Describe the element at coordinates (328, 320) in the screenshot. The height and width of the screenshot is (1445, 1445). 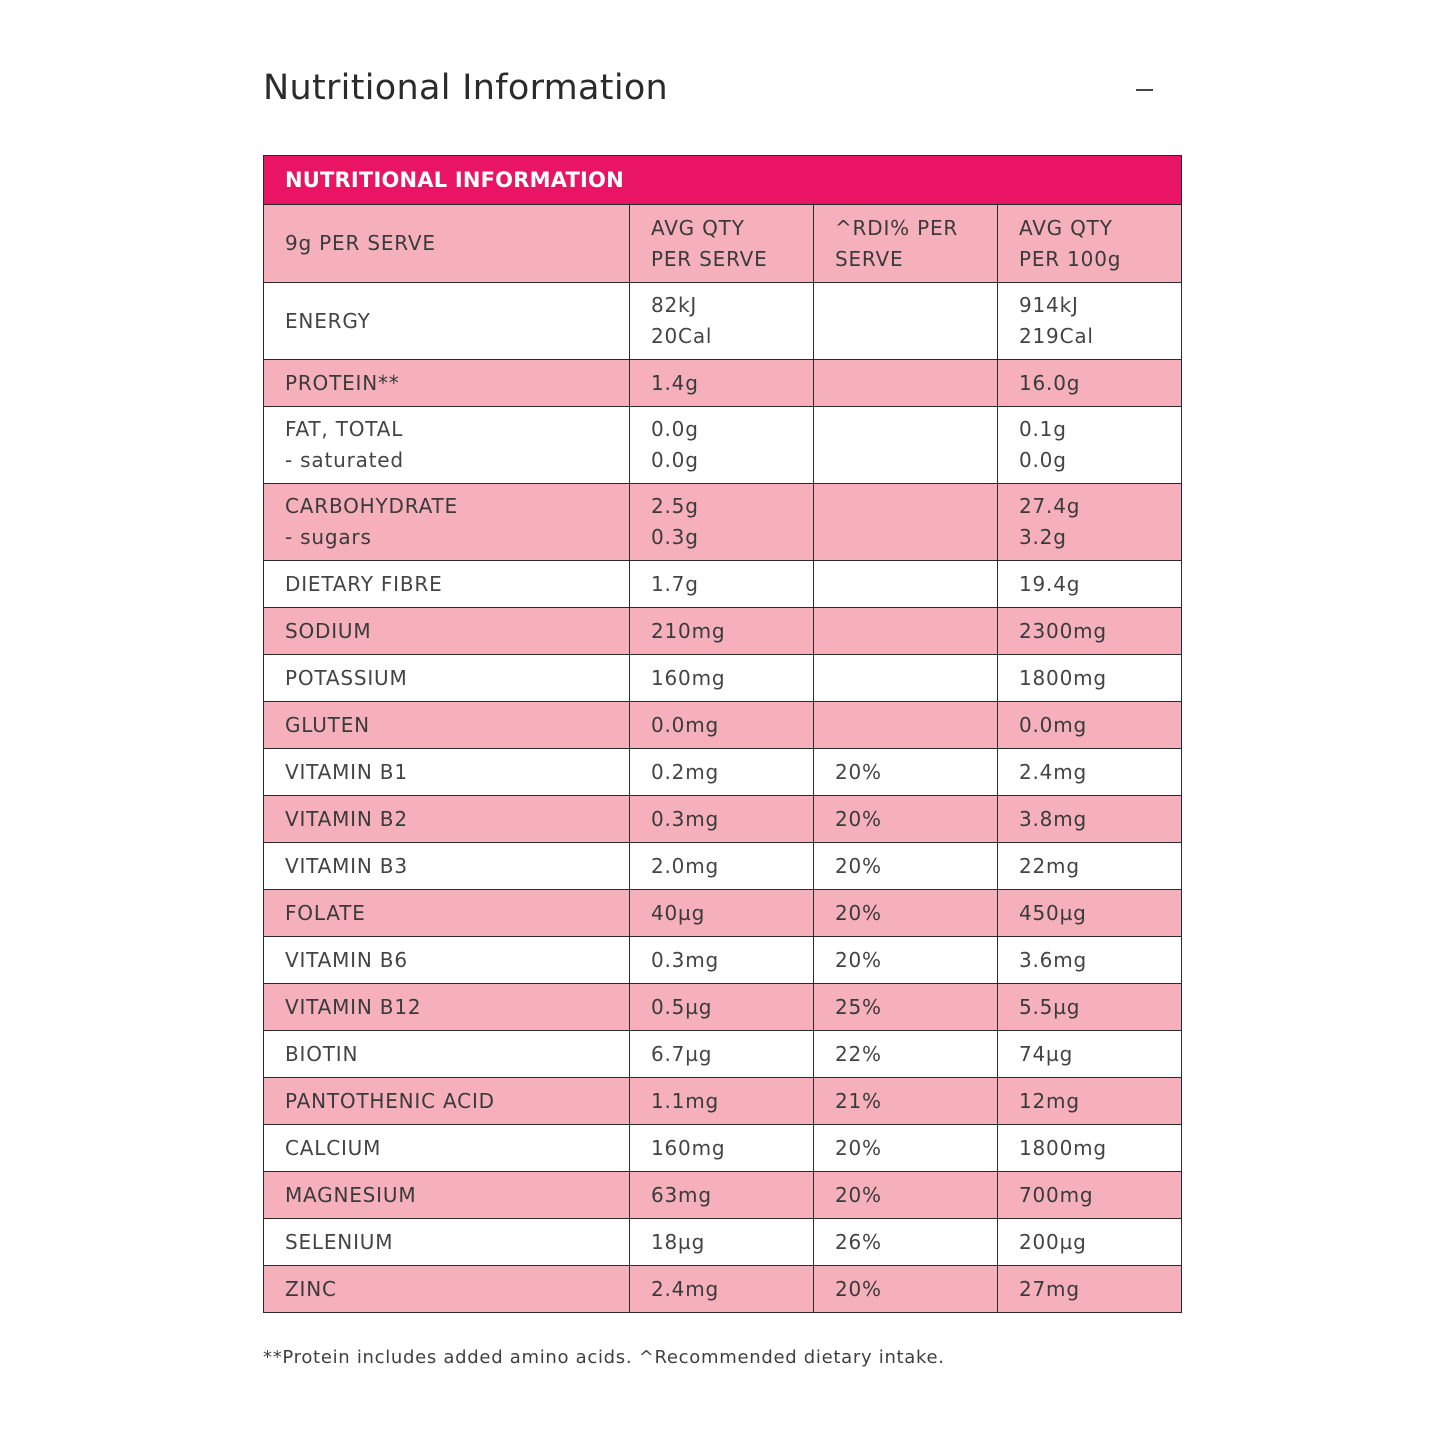
I see `cell-line: ENERGY` at that location.